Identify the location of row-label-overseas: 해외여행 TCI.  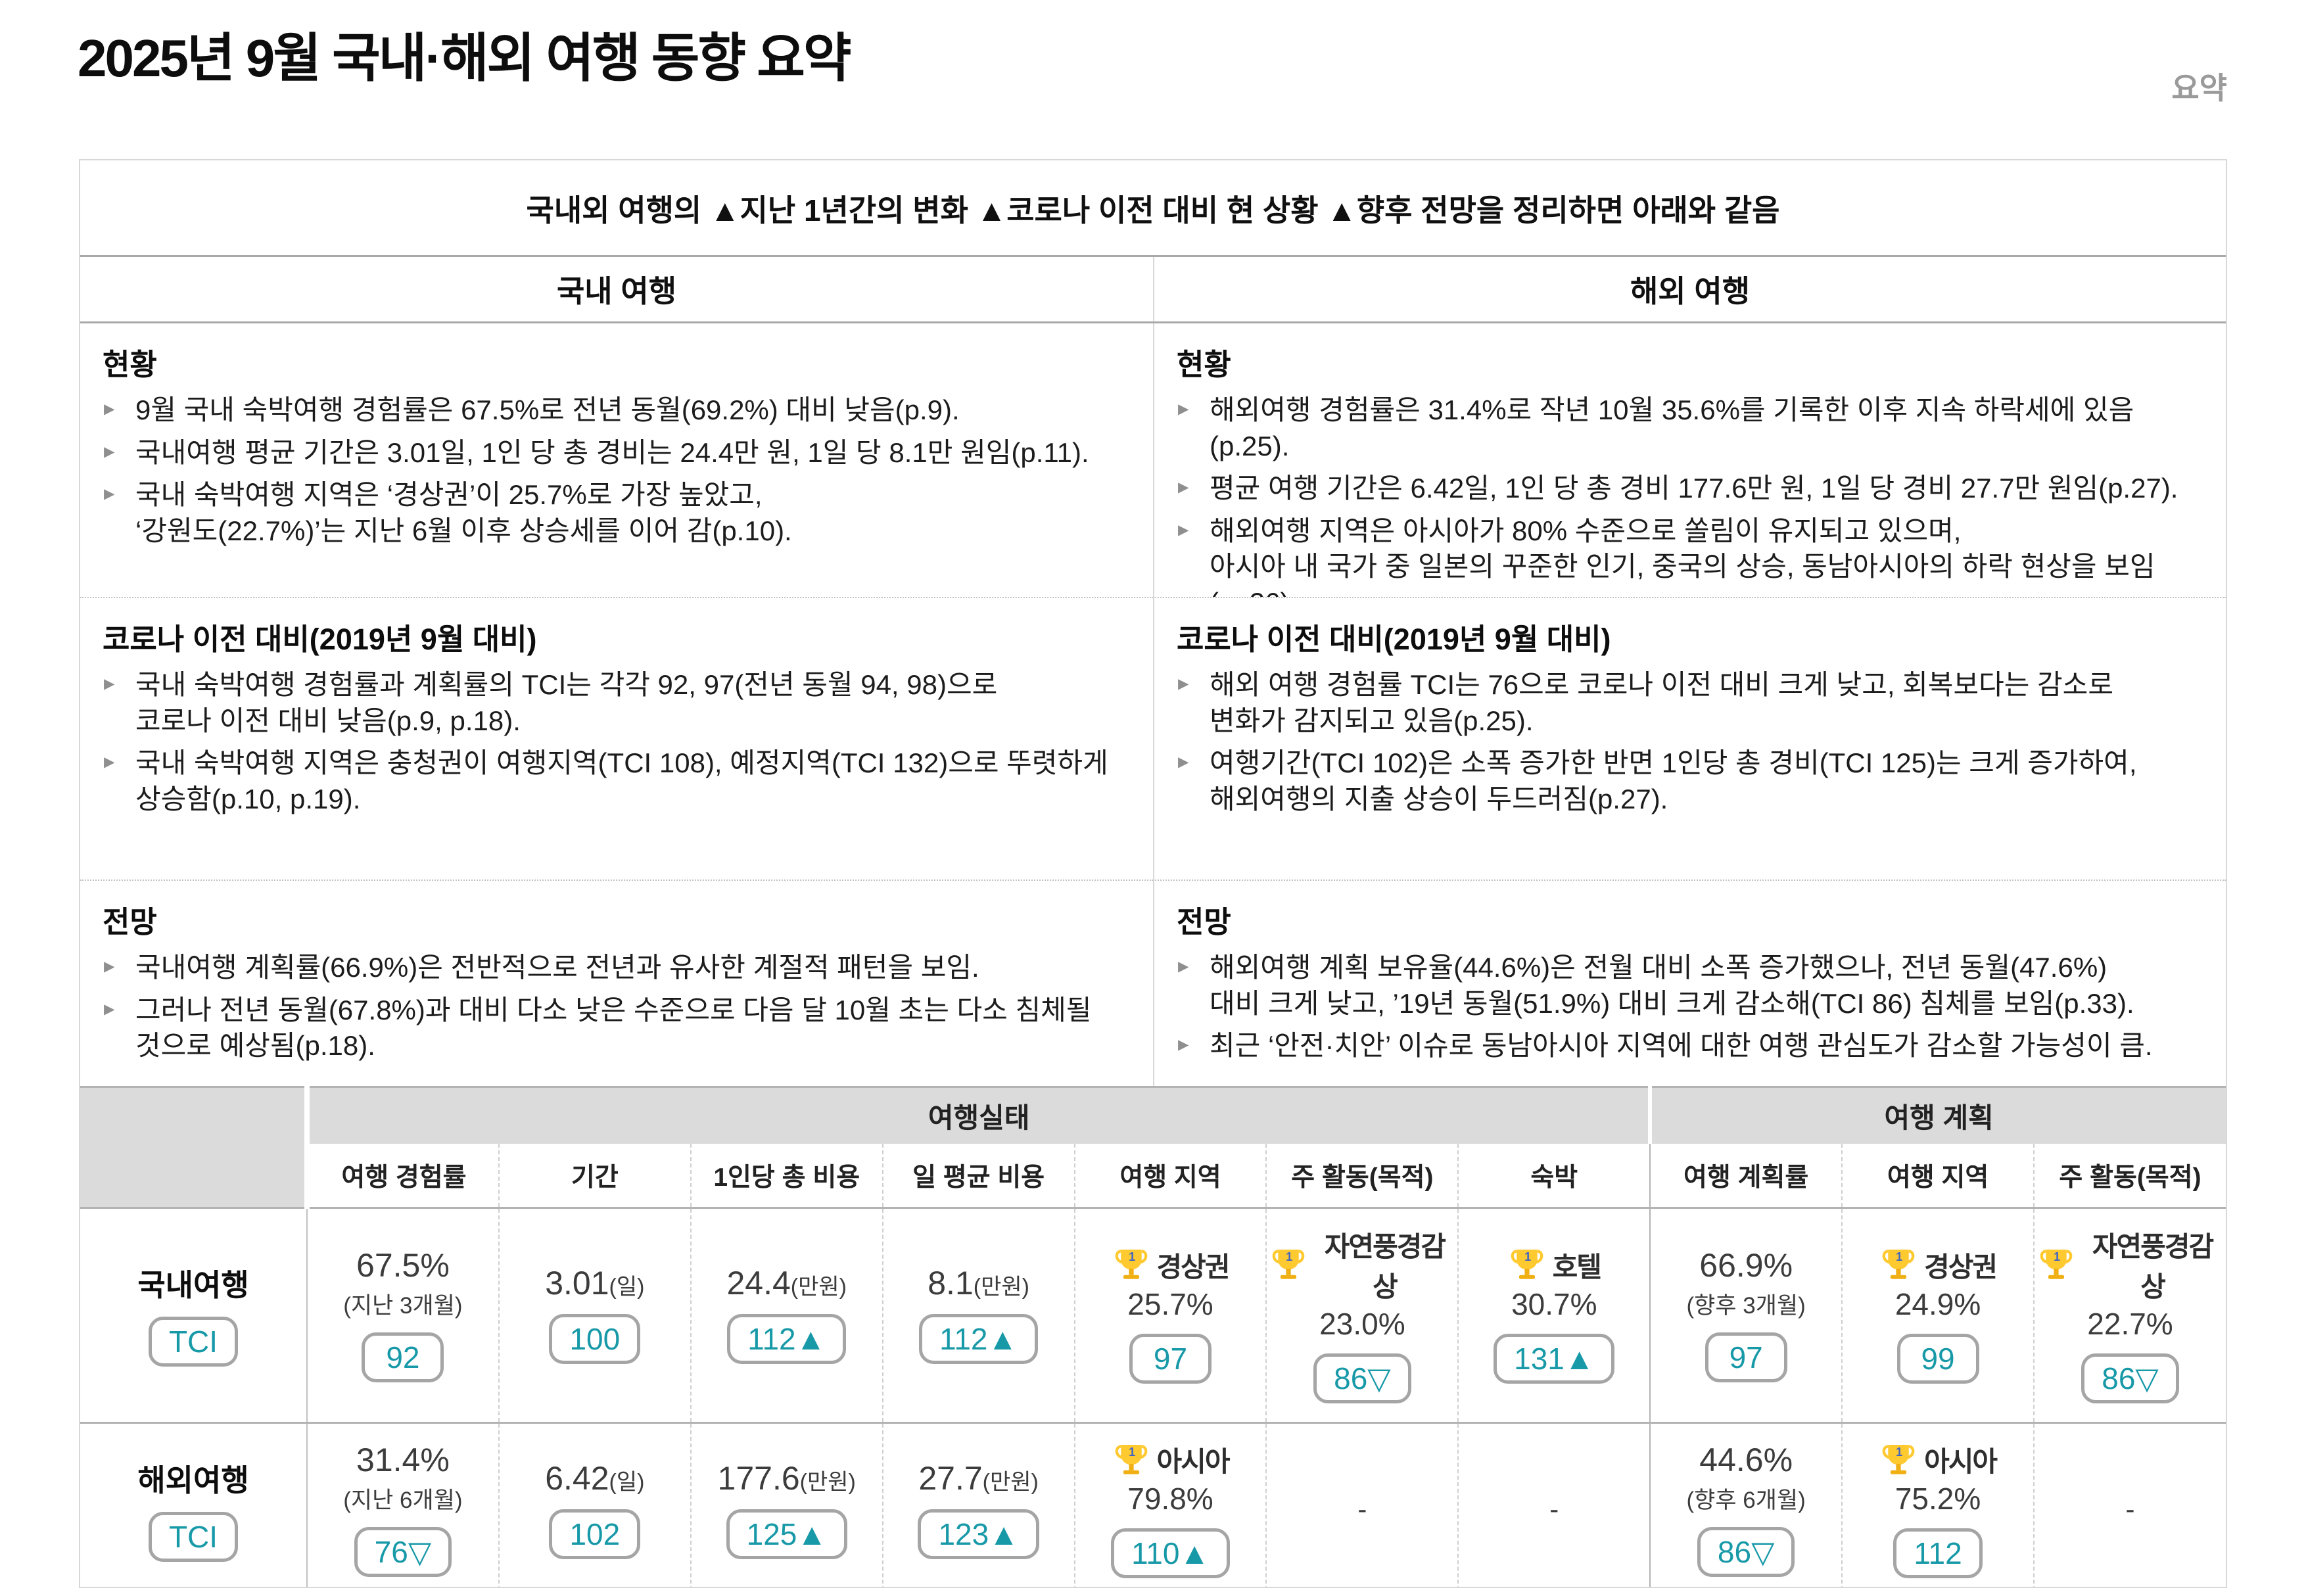
(193, 1504).